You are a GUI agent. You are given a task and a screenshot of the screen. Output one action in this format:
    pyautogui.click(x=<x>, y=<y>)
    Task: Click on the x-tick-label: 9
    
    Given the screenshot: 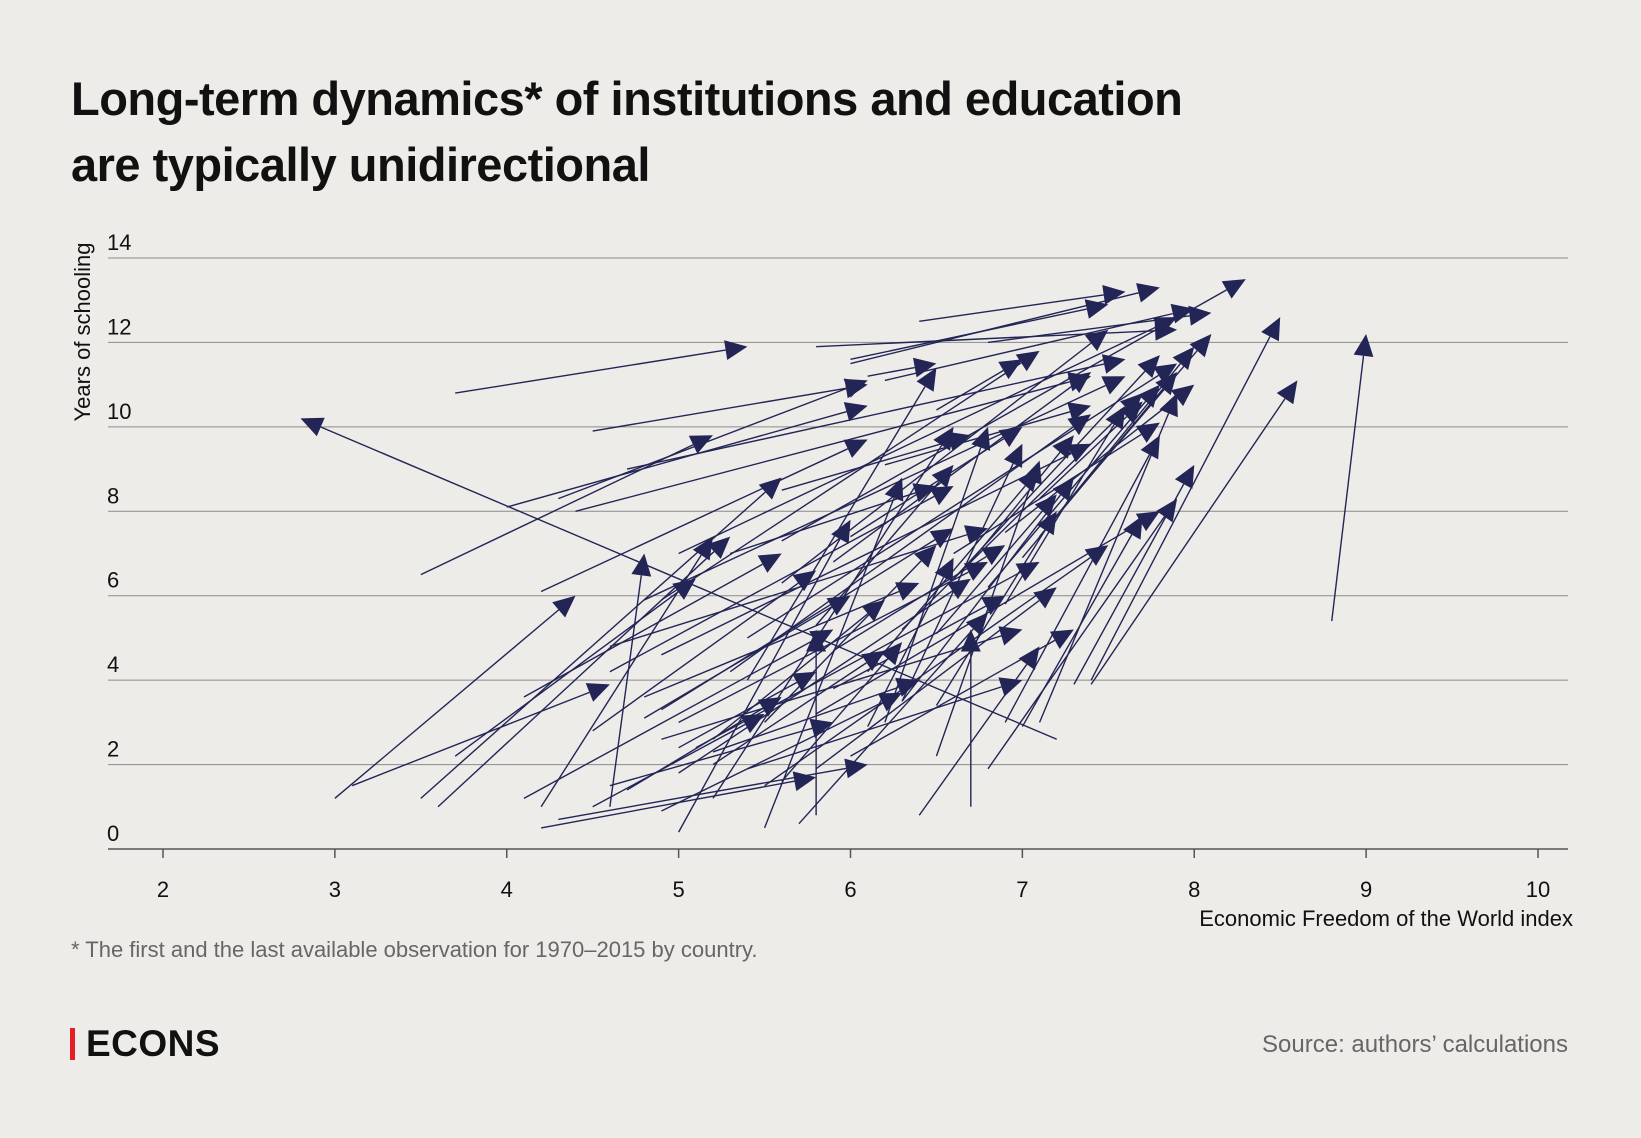 What is the action you would take?
    pyautogui.click(x=1366, y=889)
    